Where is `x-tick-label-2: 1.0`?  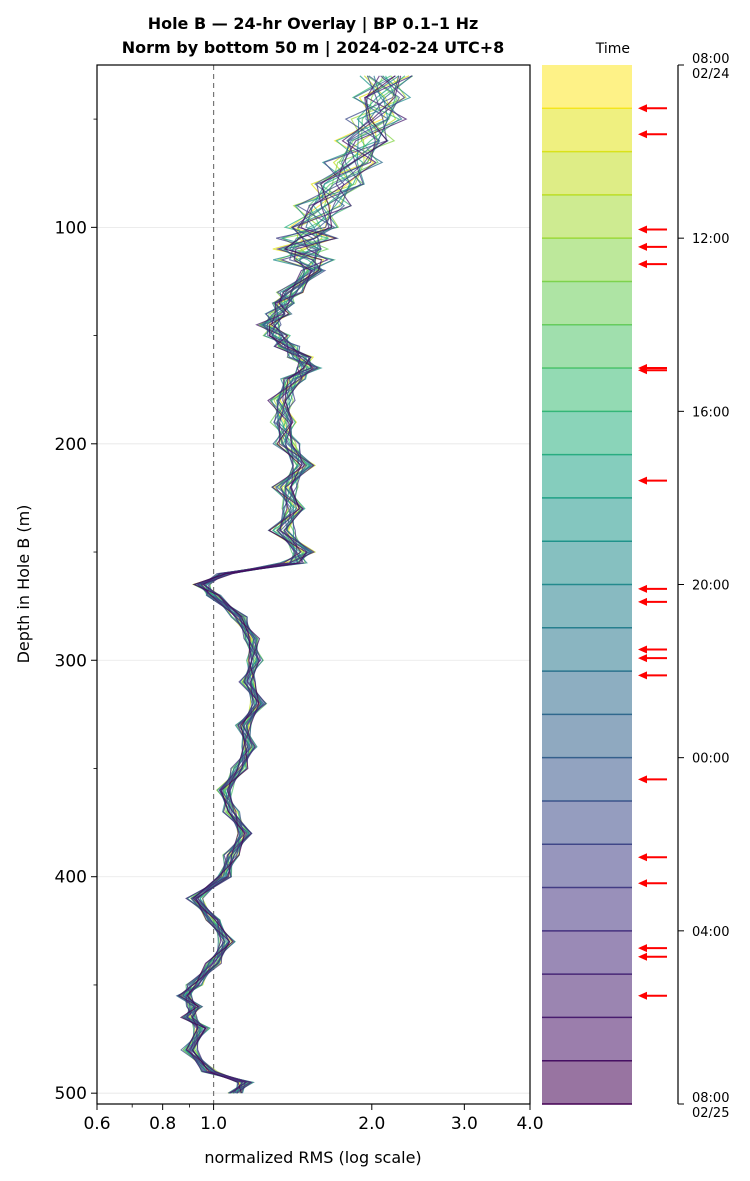
x-tick-label-2: 1.0 is located at coordinates (213, 1124).